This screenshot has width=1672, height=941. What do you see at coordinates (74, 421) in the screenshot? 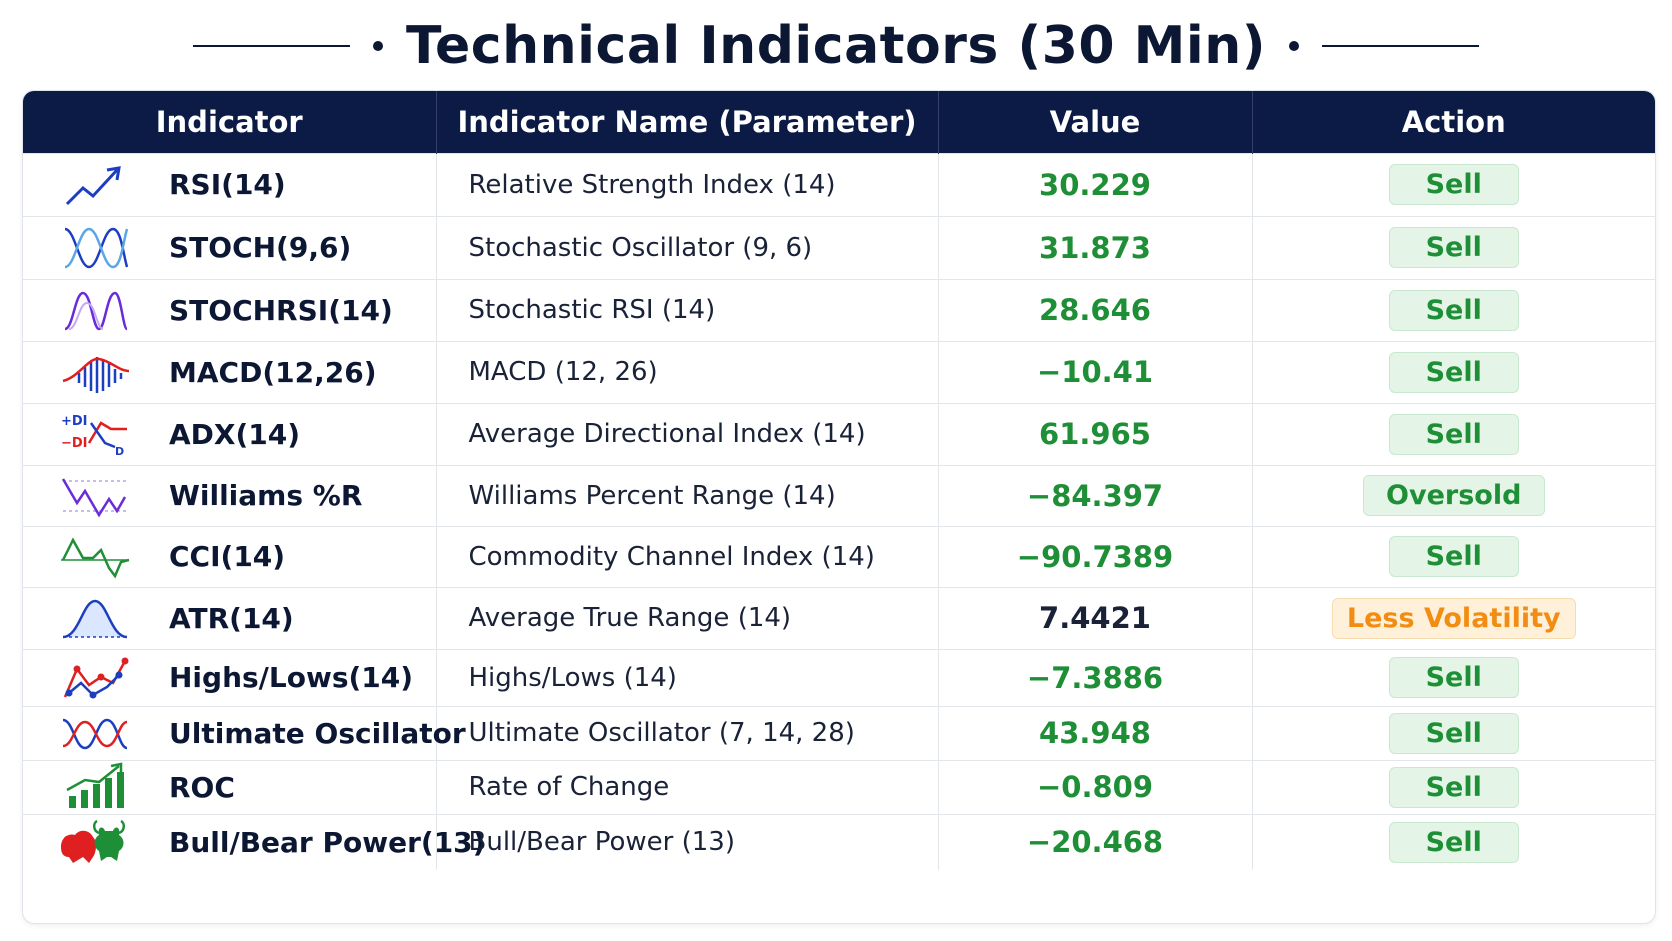
I see `svg-text: +DI` at bounding box center [74, 421].